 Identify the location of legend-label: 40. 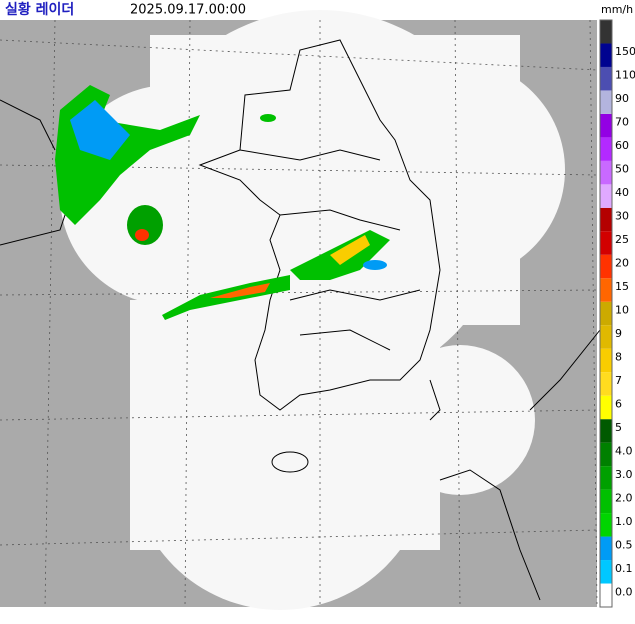
(622, 192).